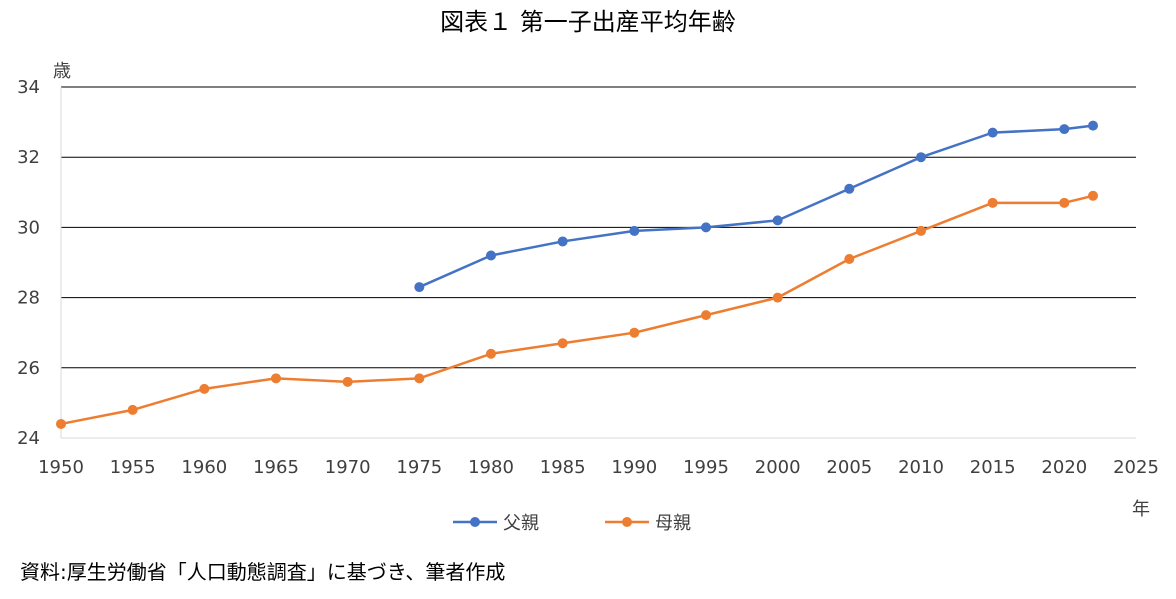 The image size is (1176, 599). I want to click on data-point-1-2000, so click(777, 220).